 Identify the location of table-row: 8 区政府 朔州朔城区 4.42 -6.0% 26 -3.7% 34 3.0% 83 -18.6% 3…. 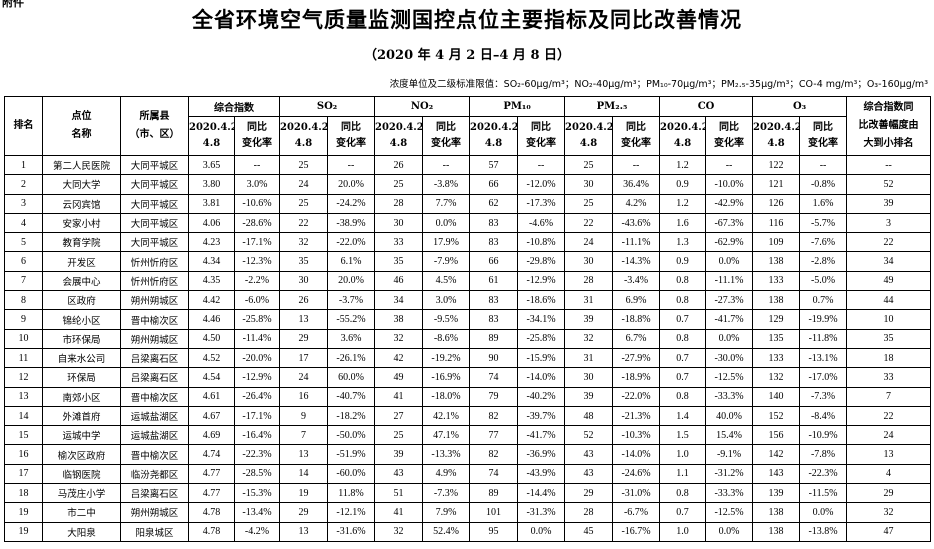
(468, 300).